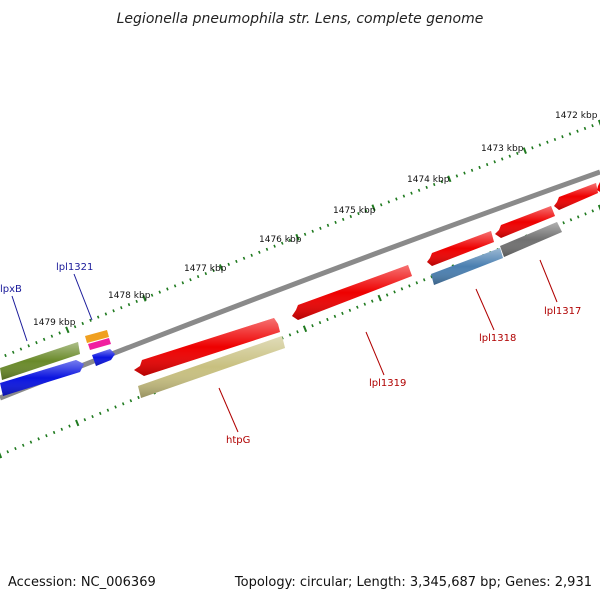 The width and height of the screenshot is (600, 600). I want to click on gene-label-lpl1319: lpl1319, so click(387, 383).